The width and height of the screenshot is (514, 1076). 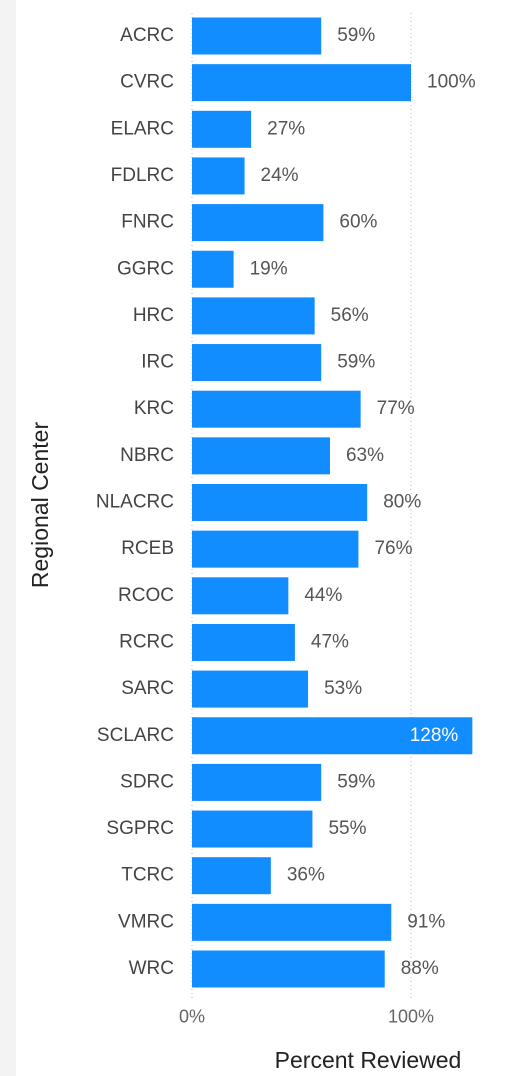 I want to click on data-label: 44%, so click(x=323, y=595).